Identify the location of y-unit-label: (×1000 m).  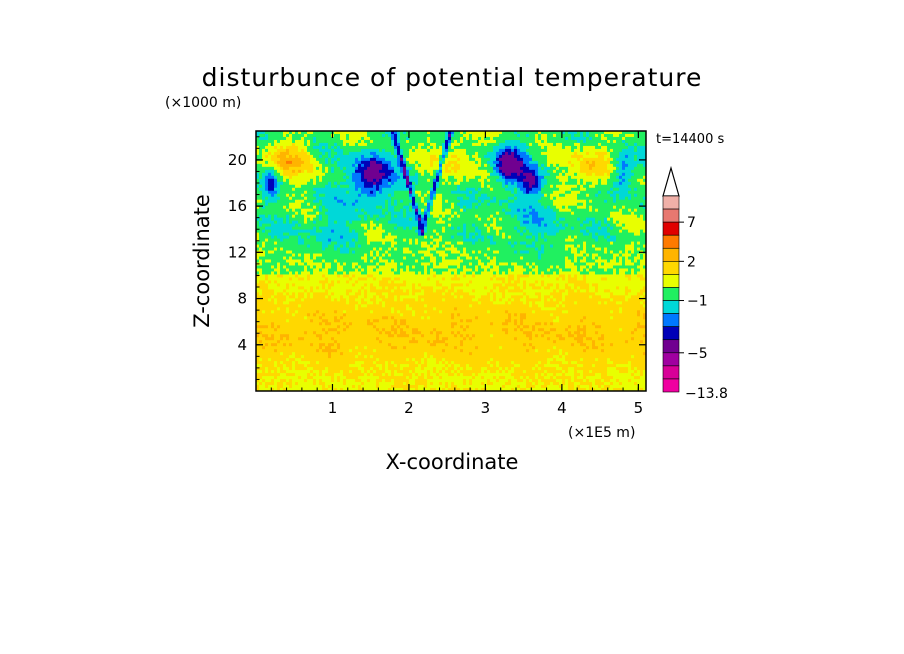
(203, 103).